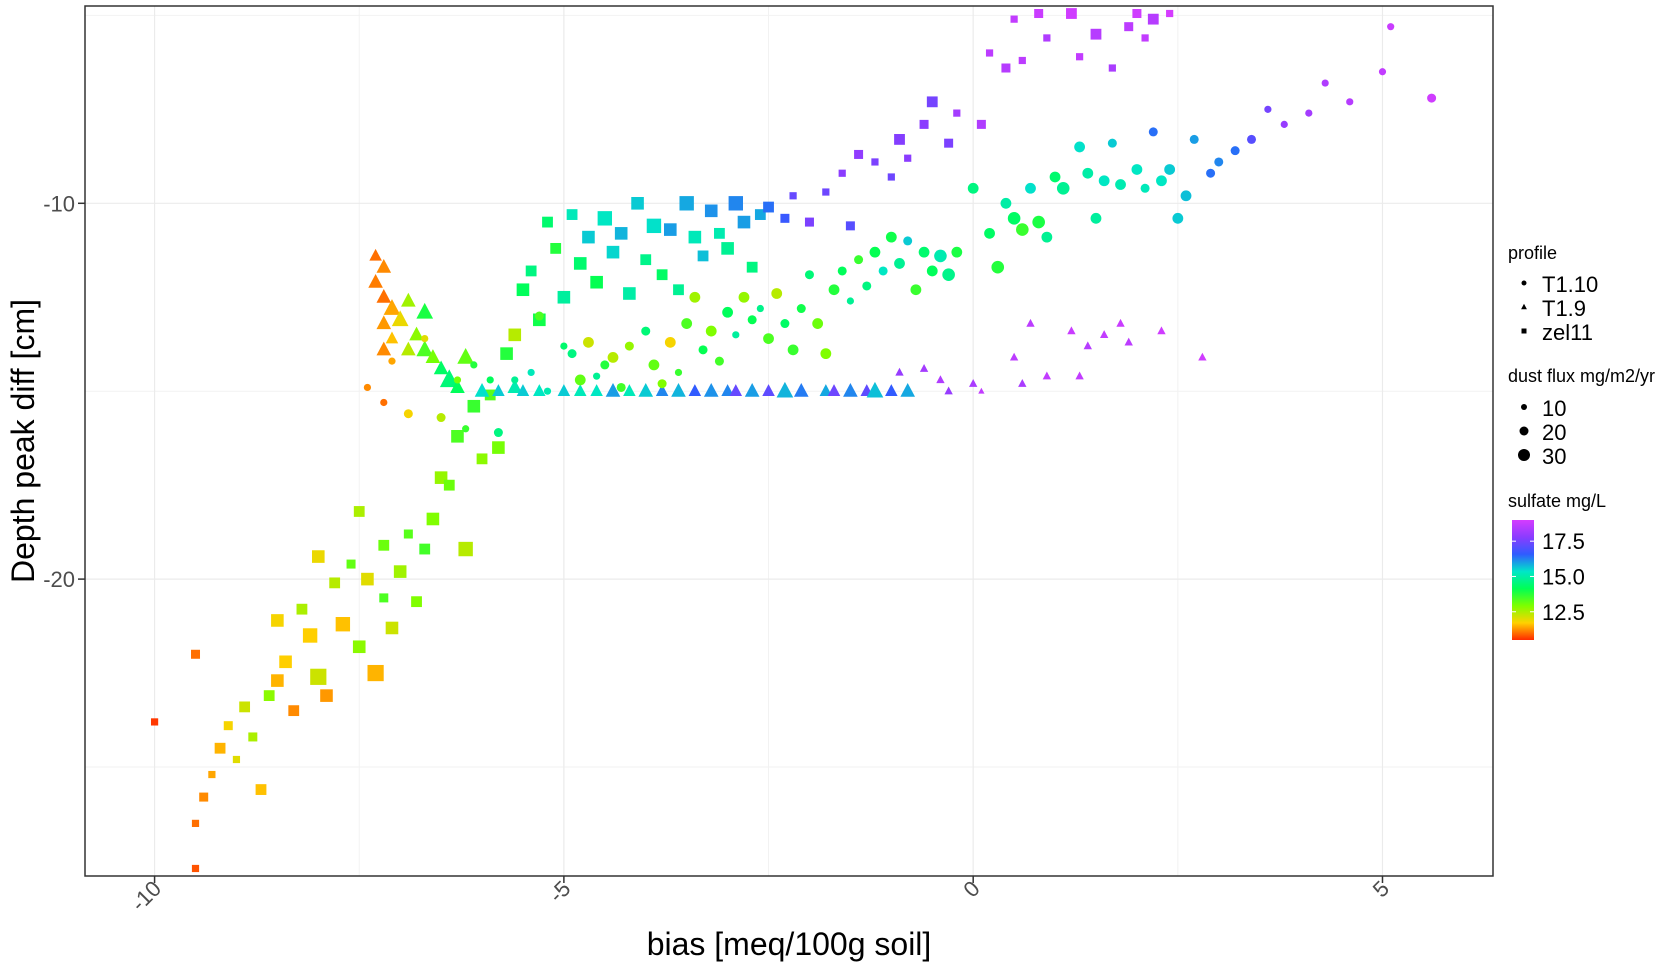 This screenshot has height=963, width=1680. What do you see at coordinates (1567, 332) in the screenshot?
I see `legend-profile-label: zel11` at bounding box center [1567, 332].